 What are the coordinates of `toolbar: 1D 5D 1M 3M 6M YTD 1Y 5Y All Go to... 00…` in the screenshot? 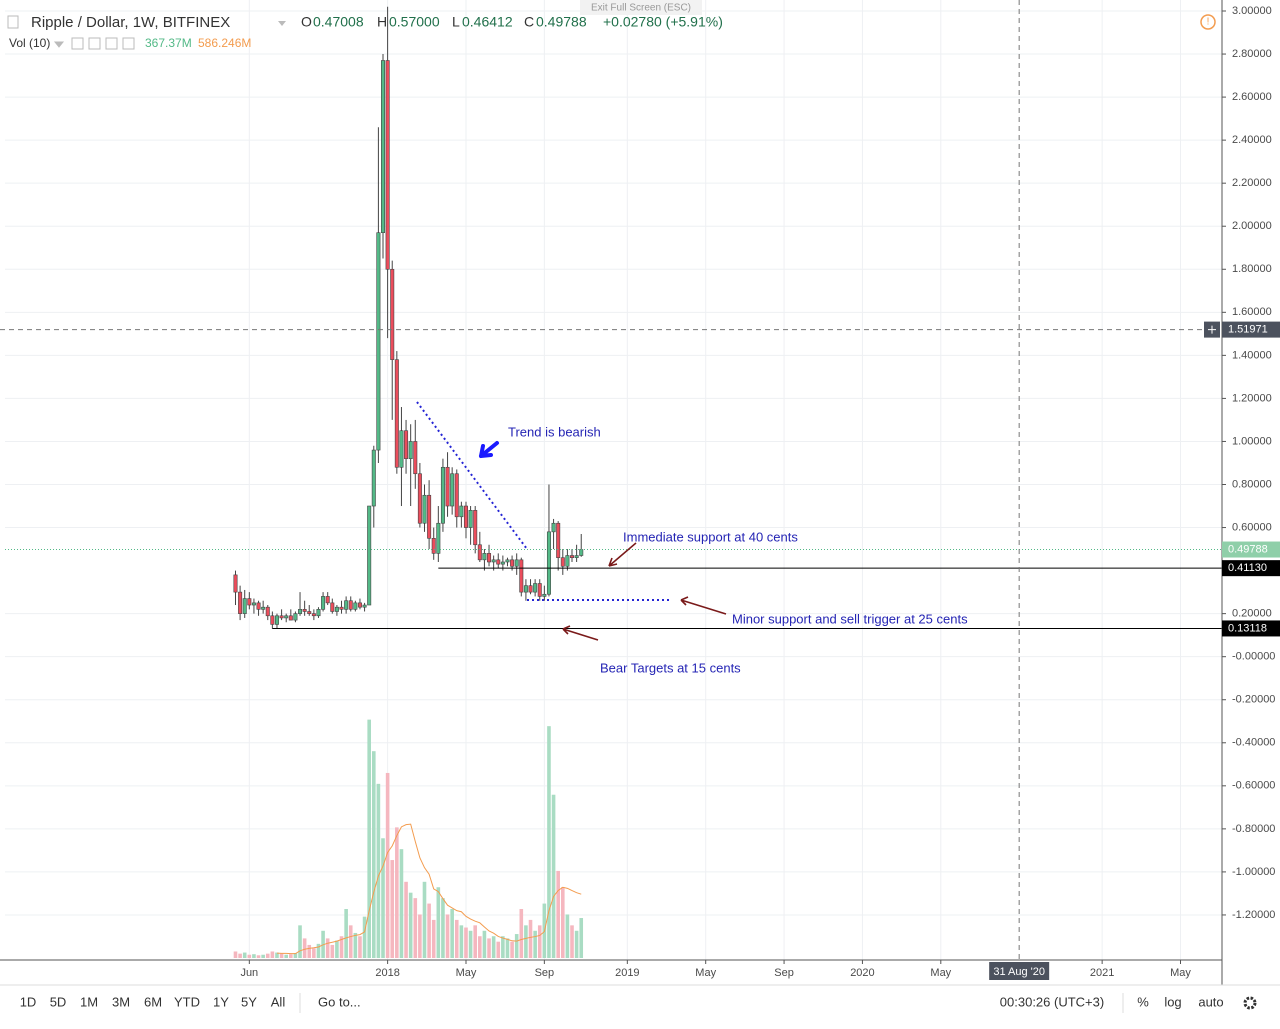 It's located at (638, 1003).